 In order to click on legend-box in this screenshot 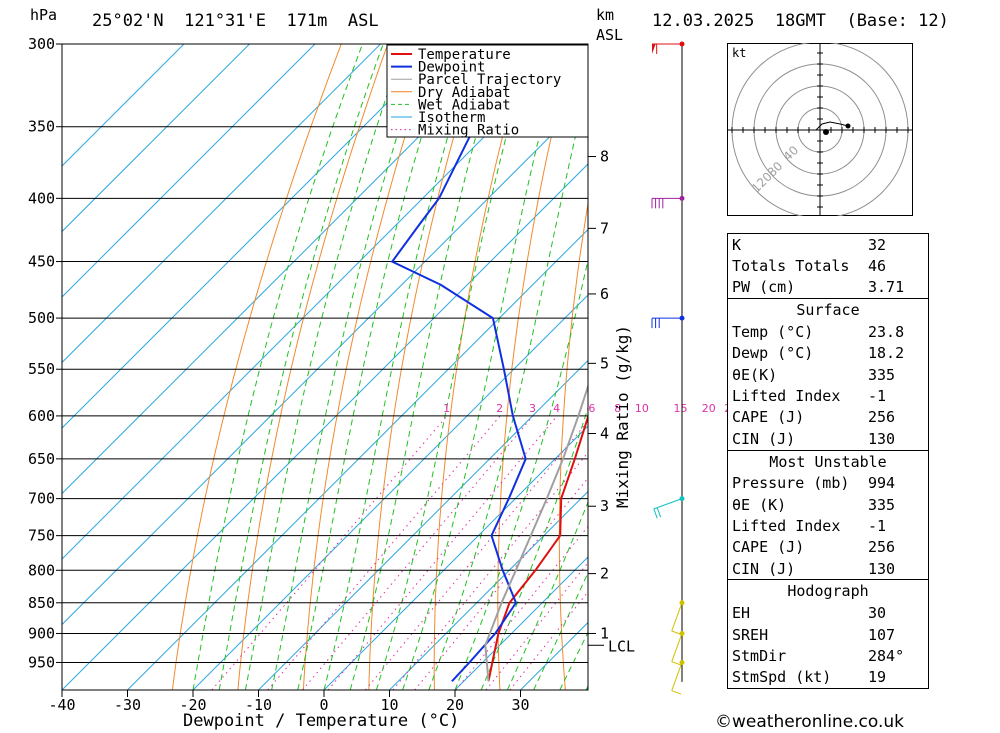, I will do `click(487, 91)`.